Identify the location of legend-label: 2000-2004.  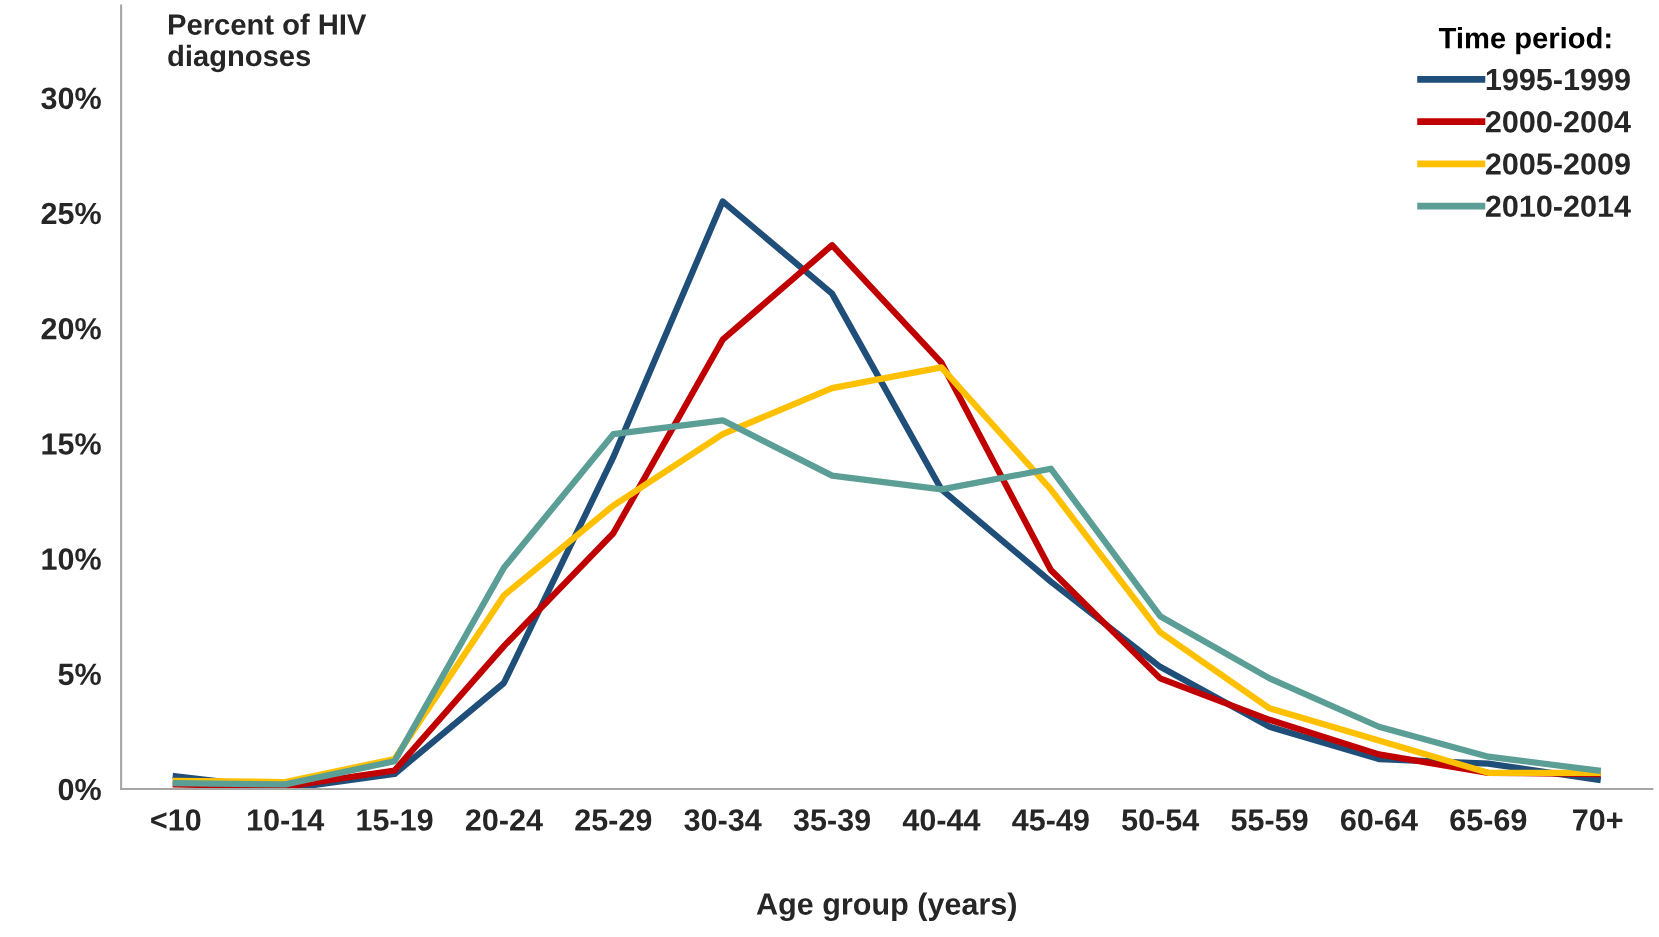
(1558, 121).